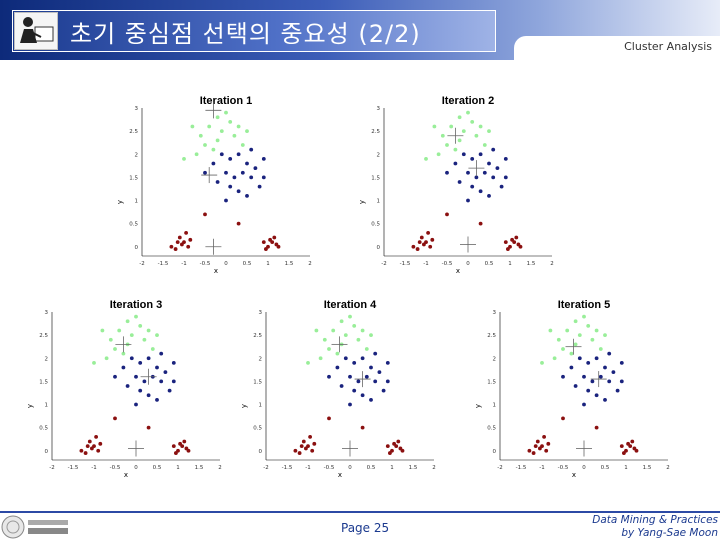 Image resolution: width=720 pixels, height=544 pixels. What do you see at coordinates (495, 406) in the screenshot?
I see `y-tick-label: 1` at bounding box center [495, 406].